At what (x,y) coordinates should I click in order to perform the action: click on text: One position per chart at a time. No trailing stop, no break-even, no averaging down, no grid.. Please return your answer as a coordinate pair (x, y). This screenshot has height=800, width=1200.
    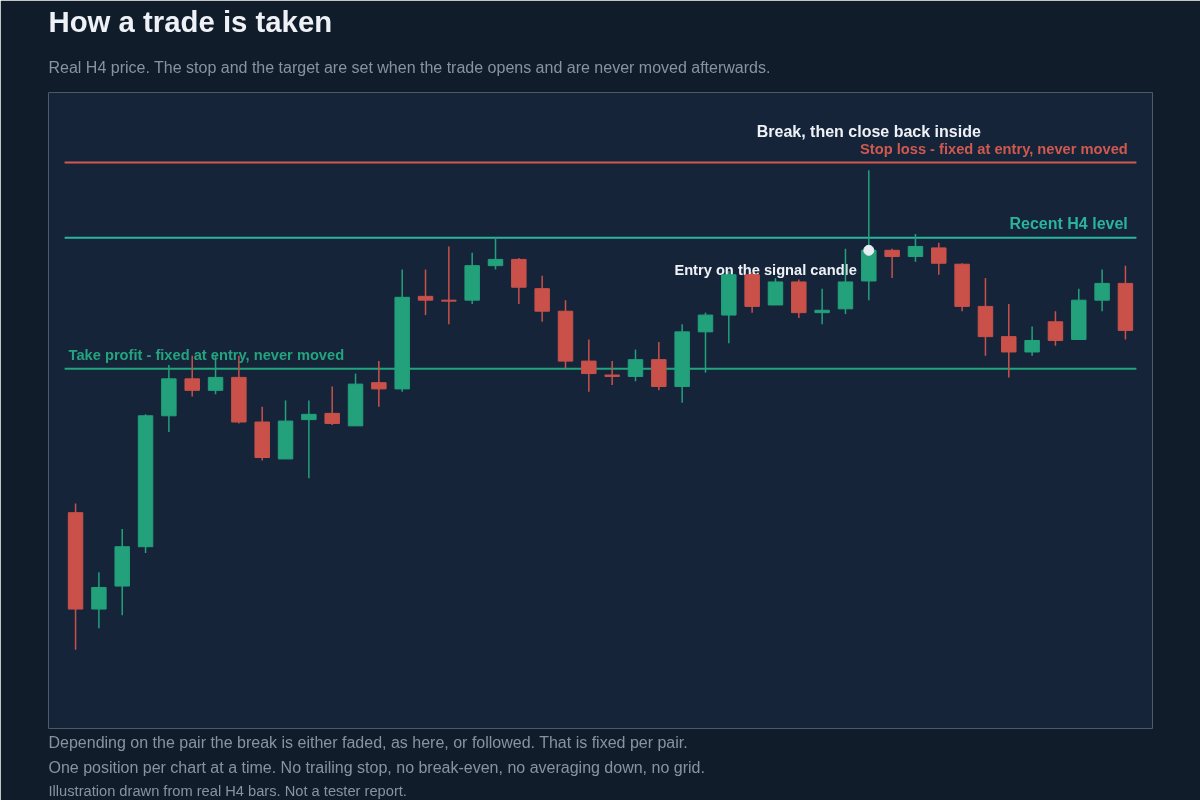
    Looking at the image, I should click on (376, 767).